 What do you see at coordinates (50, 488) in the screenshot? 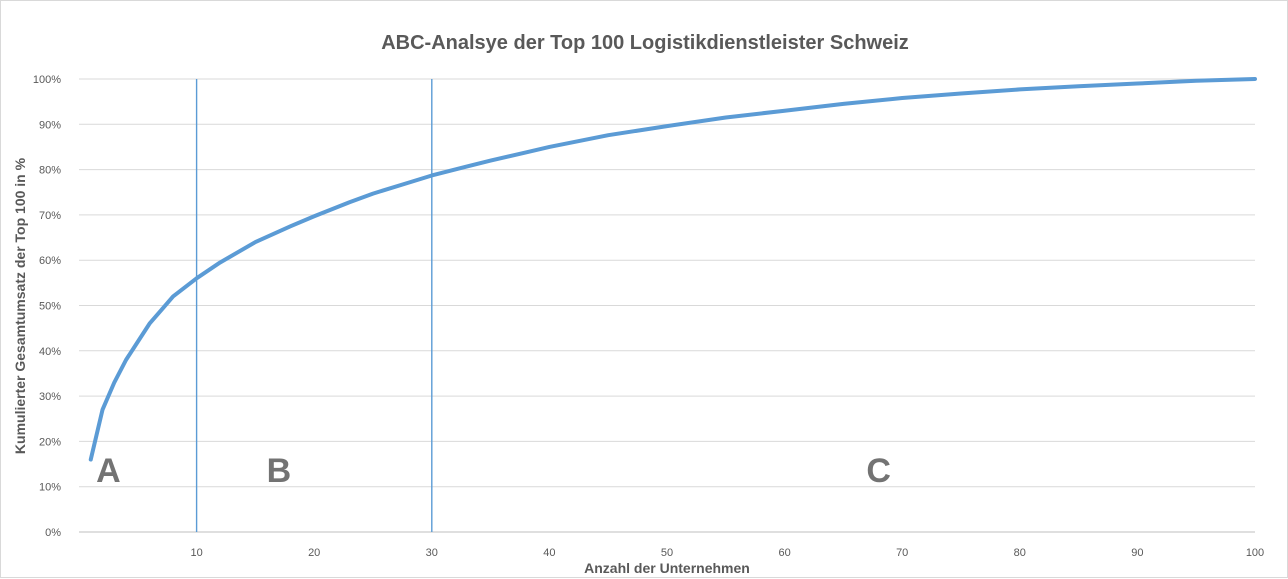
I see `y-tick-label: 10%` at bounding box center [50, 488].